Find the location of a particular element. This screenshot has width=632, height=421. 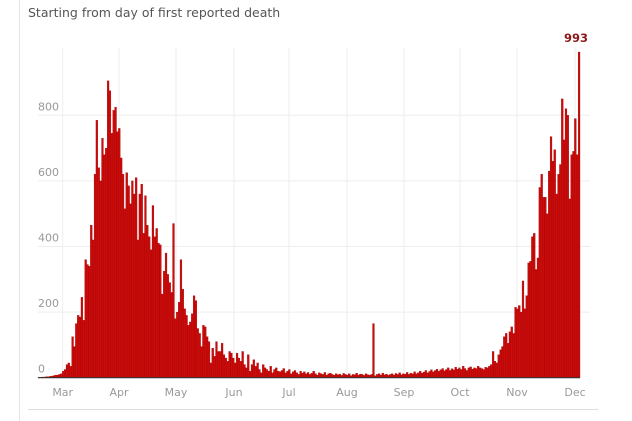

y-tick-label: 600 is located at coordinates (48, 172).